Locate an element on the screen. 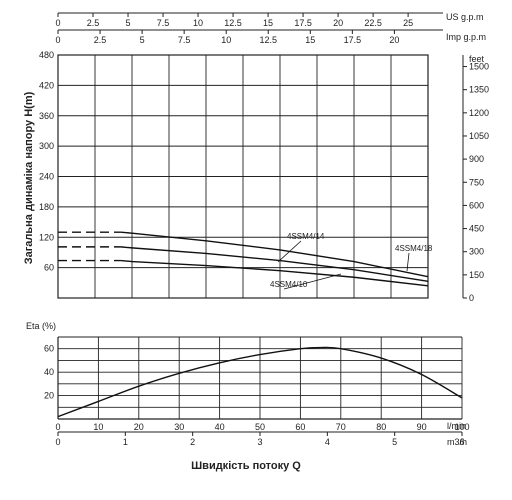  m3h-tick-label: 0 is located at coordinates (57, 442).